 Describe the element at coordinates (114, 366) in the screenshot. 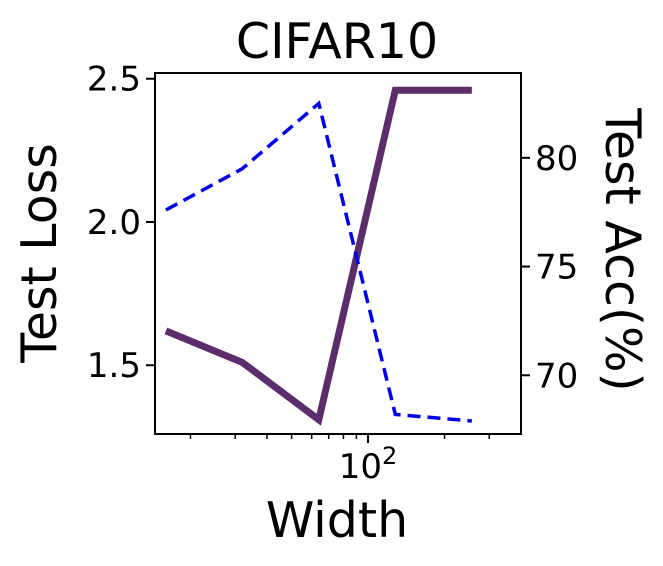

I see `y-left-tick-label: 1.5` at that location.